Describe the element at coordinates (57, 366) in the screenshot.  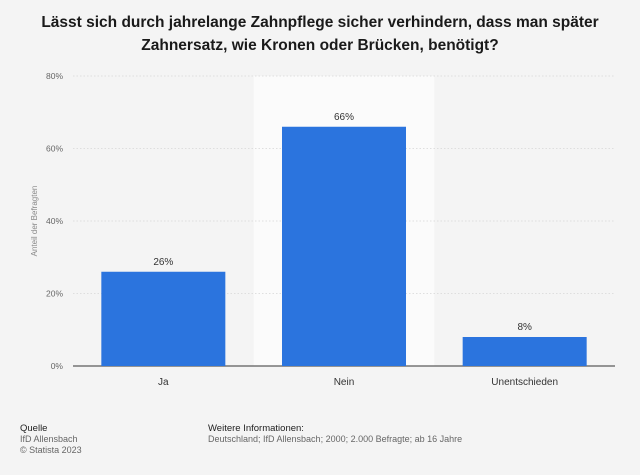
I see `y-tick-label: 0%` at that location.